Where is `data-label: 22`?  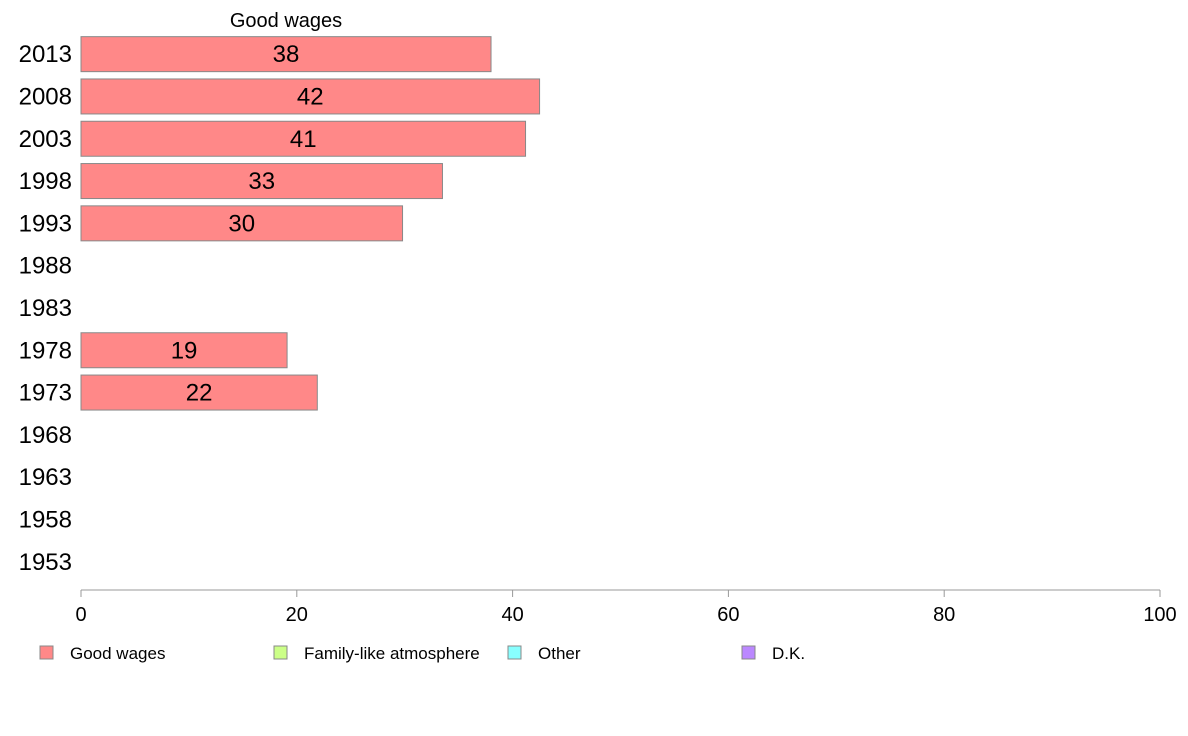
data-label: 22 is located at coordinates (199, 393).